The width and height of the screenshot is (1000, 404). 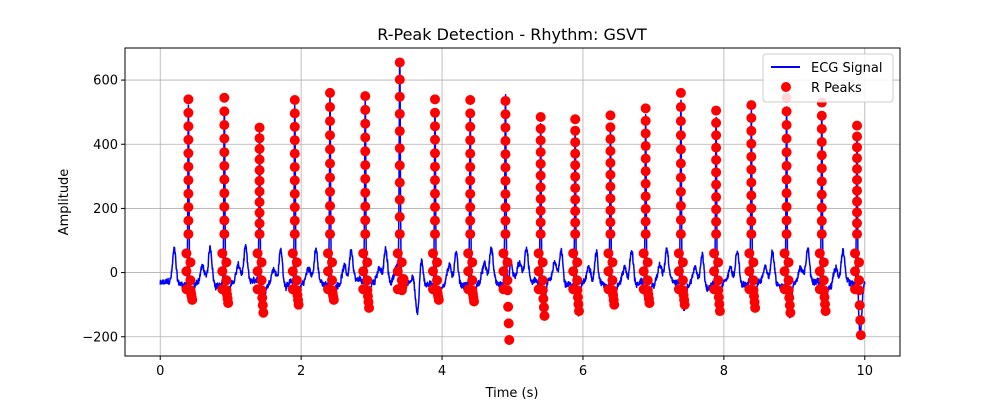 I want to click on x-axis: 0 2 4 6 8 10, so click(x=514, y=367).